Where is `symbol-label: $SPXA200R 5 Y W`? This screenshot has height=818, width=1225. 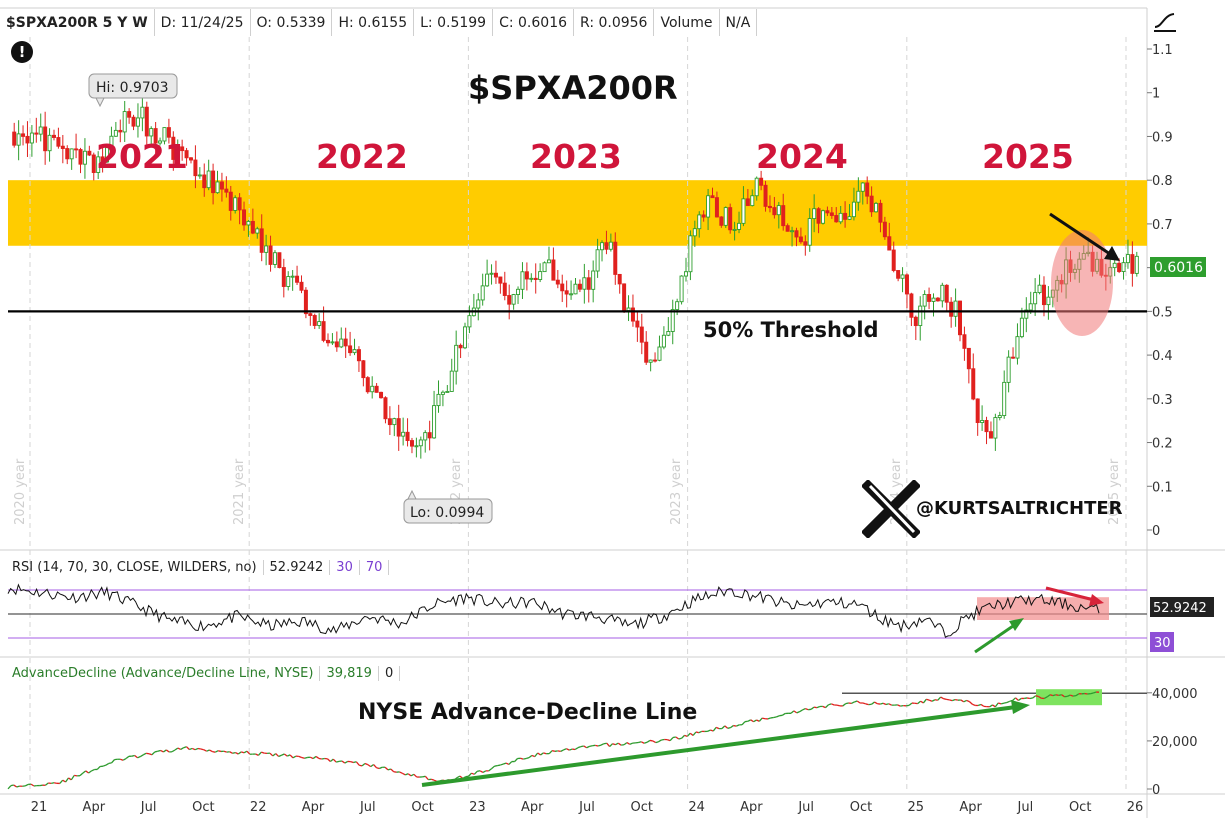 symbol-label: $SPXA200R 5 Y W is located at coordinates (77, 22).